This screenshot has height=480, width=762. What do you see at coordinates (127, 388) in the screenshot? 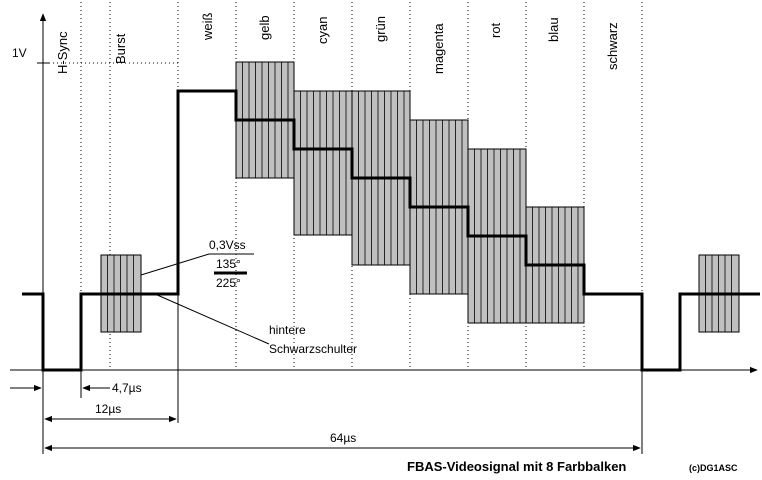
I see `dim-sync-label: 4,7µs` at bounding box center [127, 388].